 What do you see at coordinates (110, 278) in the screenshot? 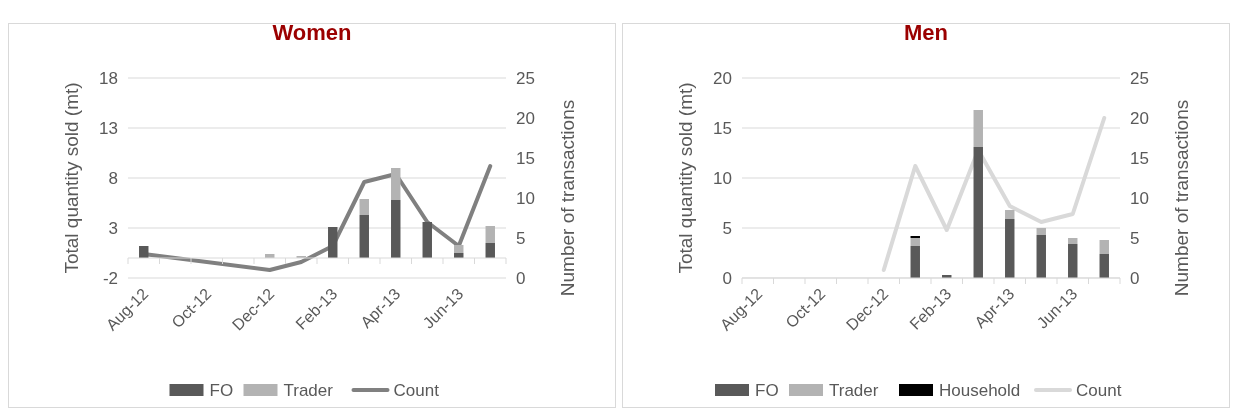
I see `y-tick-label: -2` at bounding box center [110, 278].